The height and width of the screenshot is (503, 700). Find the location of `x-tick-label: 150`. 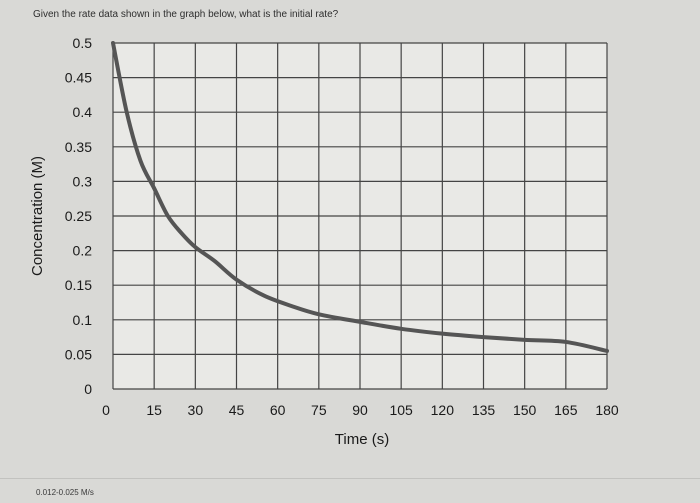

x-tick-label: 150 is located at coordinates (525, 410).